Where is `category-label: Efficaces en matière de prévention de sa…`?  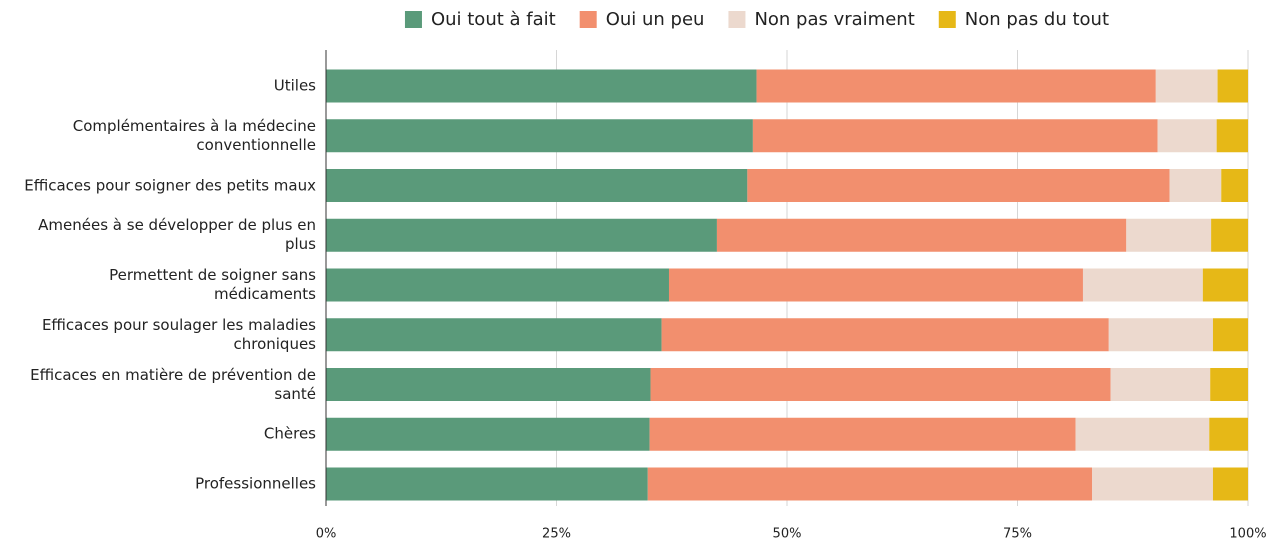
category-label: Efficaces en matière de prévention de sa… is located at coordinates (173, 384).